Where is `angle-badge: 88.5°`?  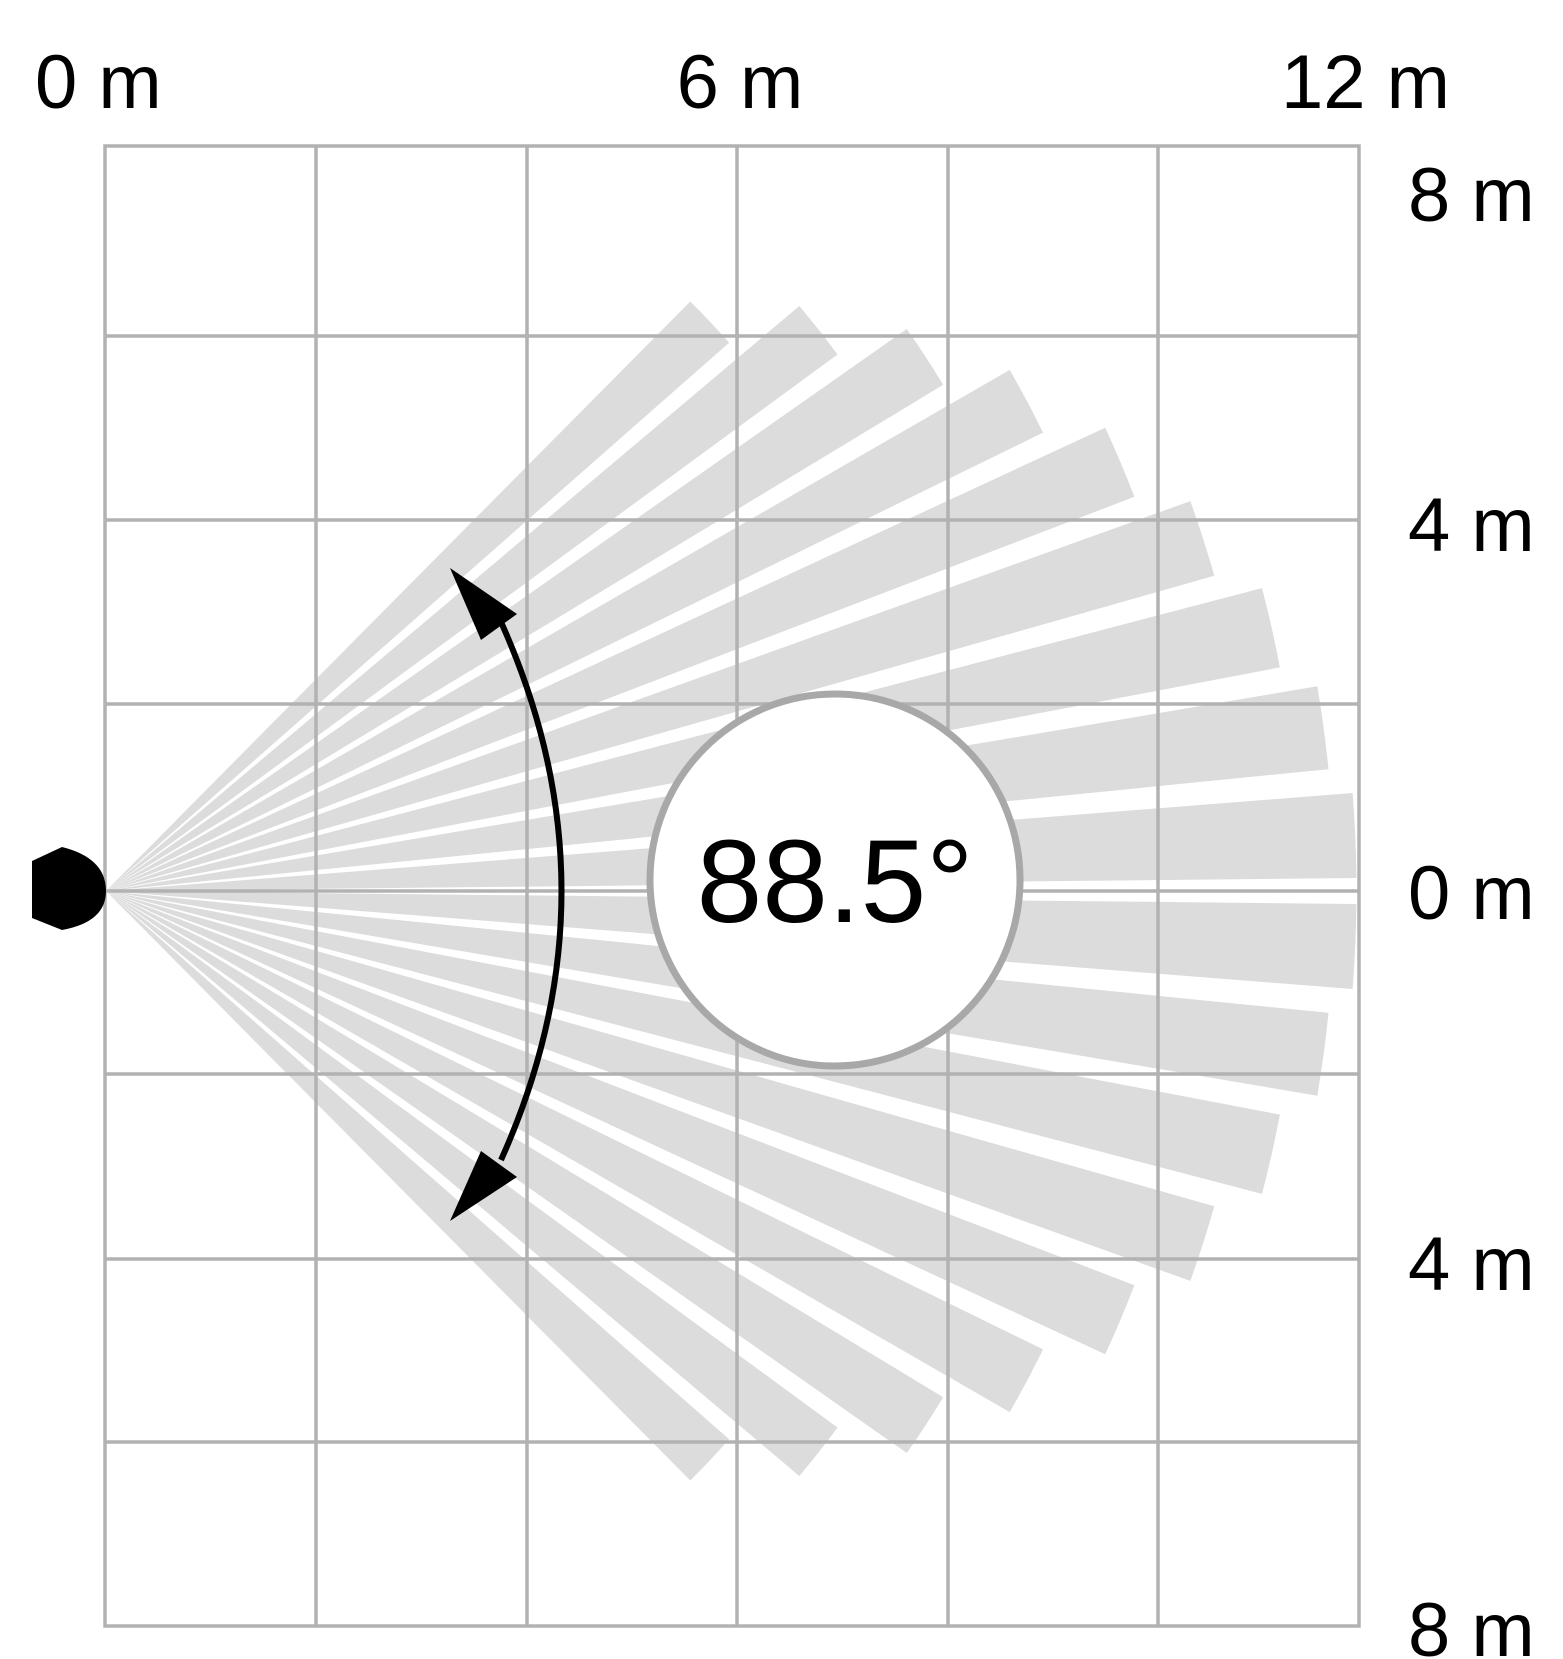
angle-badge: 88.5° is located at coordinates (835, 880).